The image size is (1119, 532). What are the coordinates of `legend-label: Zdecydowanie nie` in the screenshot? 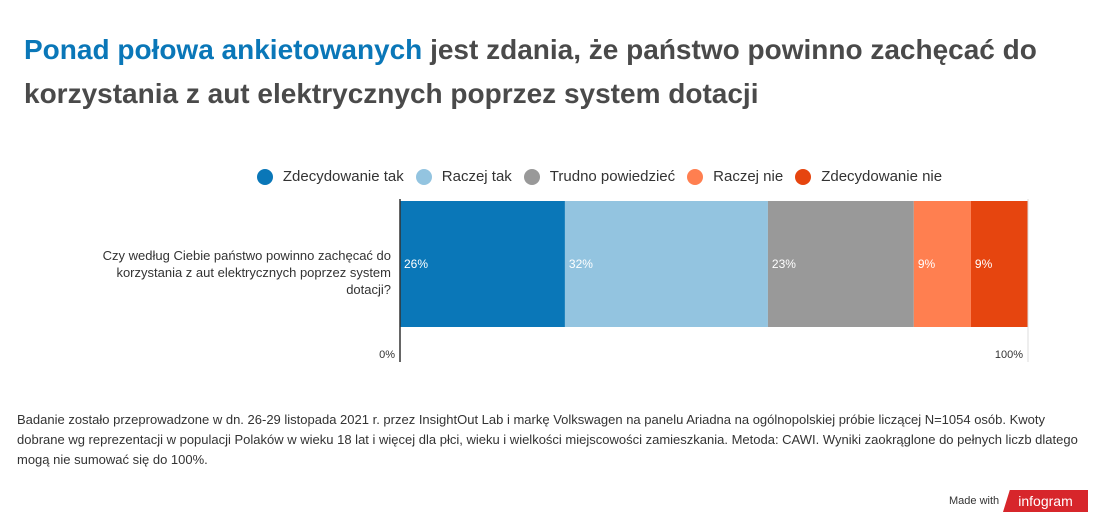 It's located at (882, 176).